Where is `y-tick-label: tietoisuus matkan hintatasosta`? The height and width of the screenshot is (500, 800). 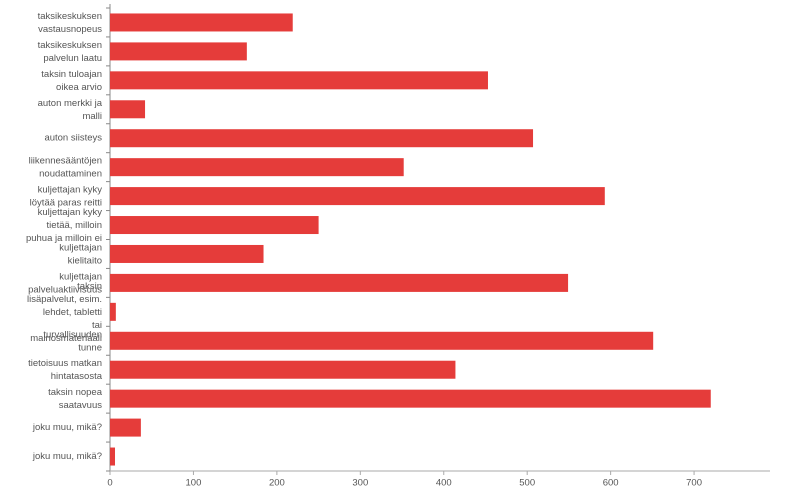
y-tick-label: tietoisuus matkan hintatasosta is located at coordinates (65, 370).